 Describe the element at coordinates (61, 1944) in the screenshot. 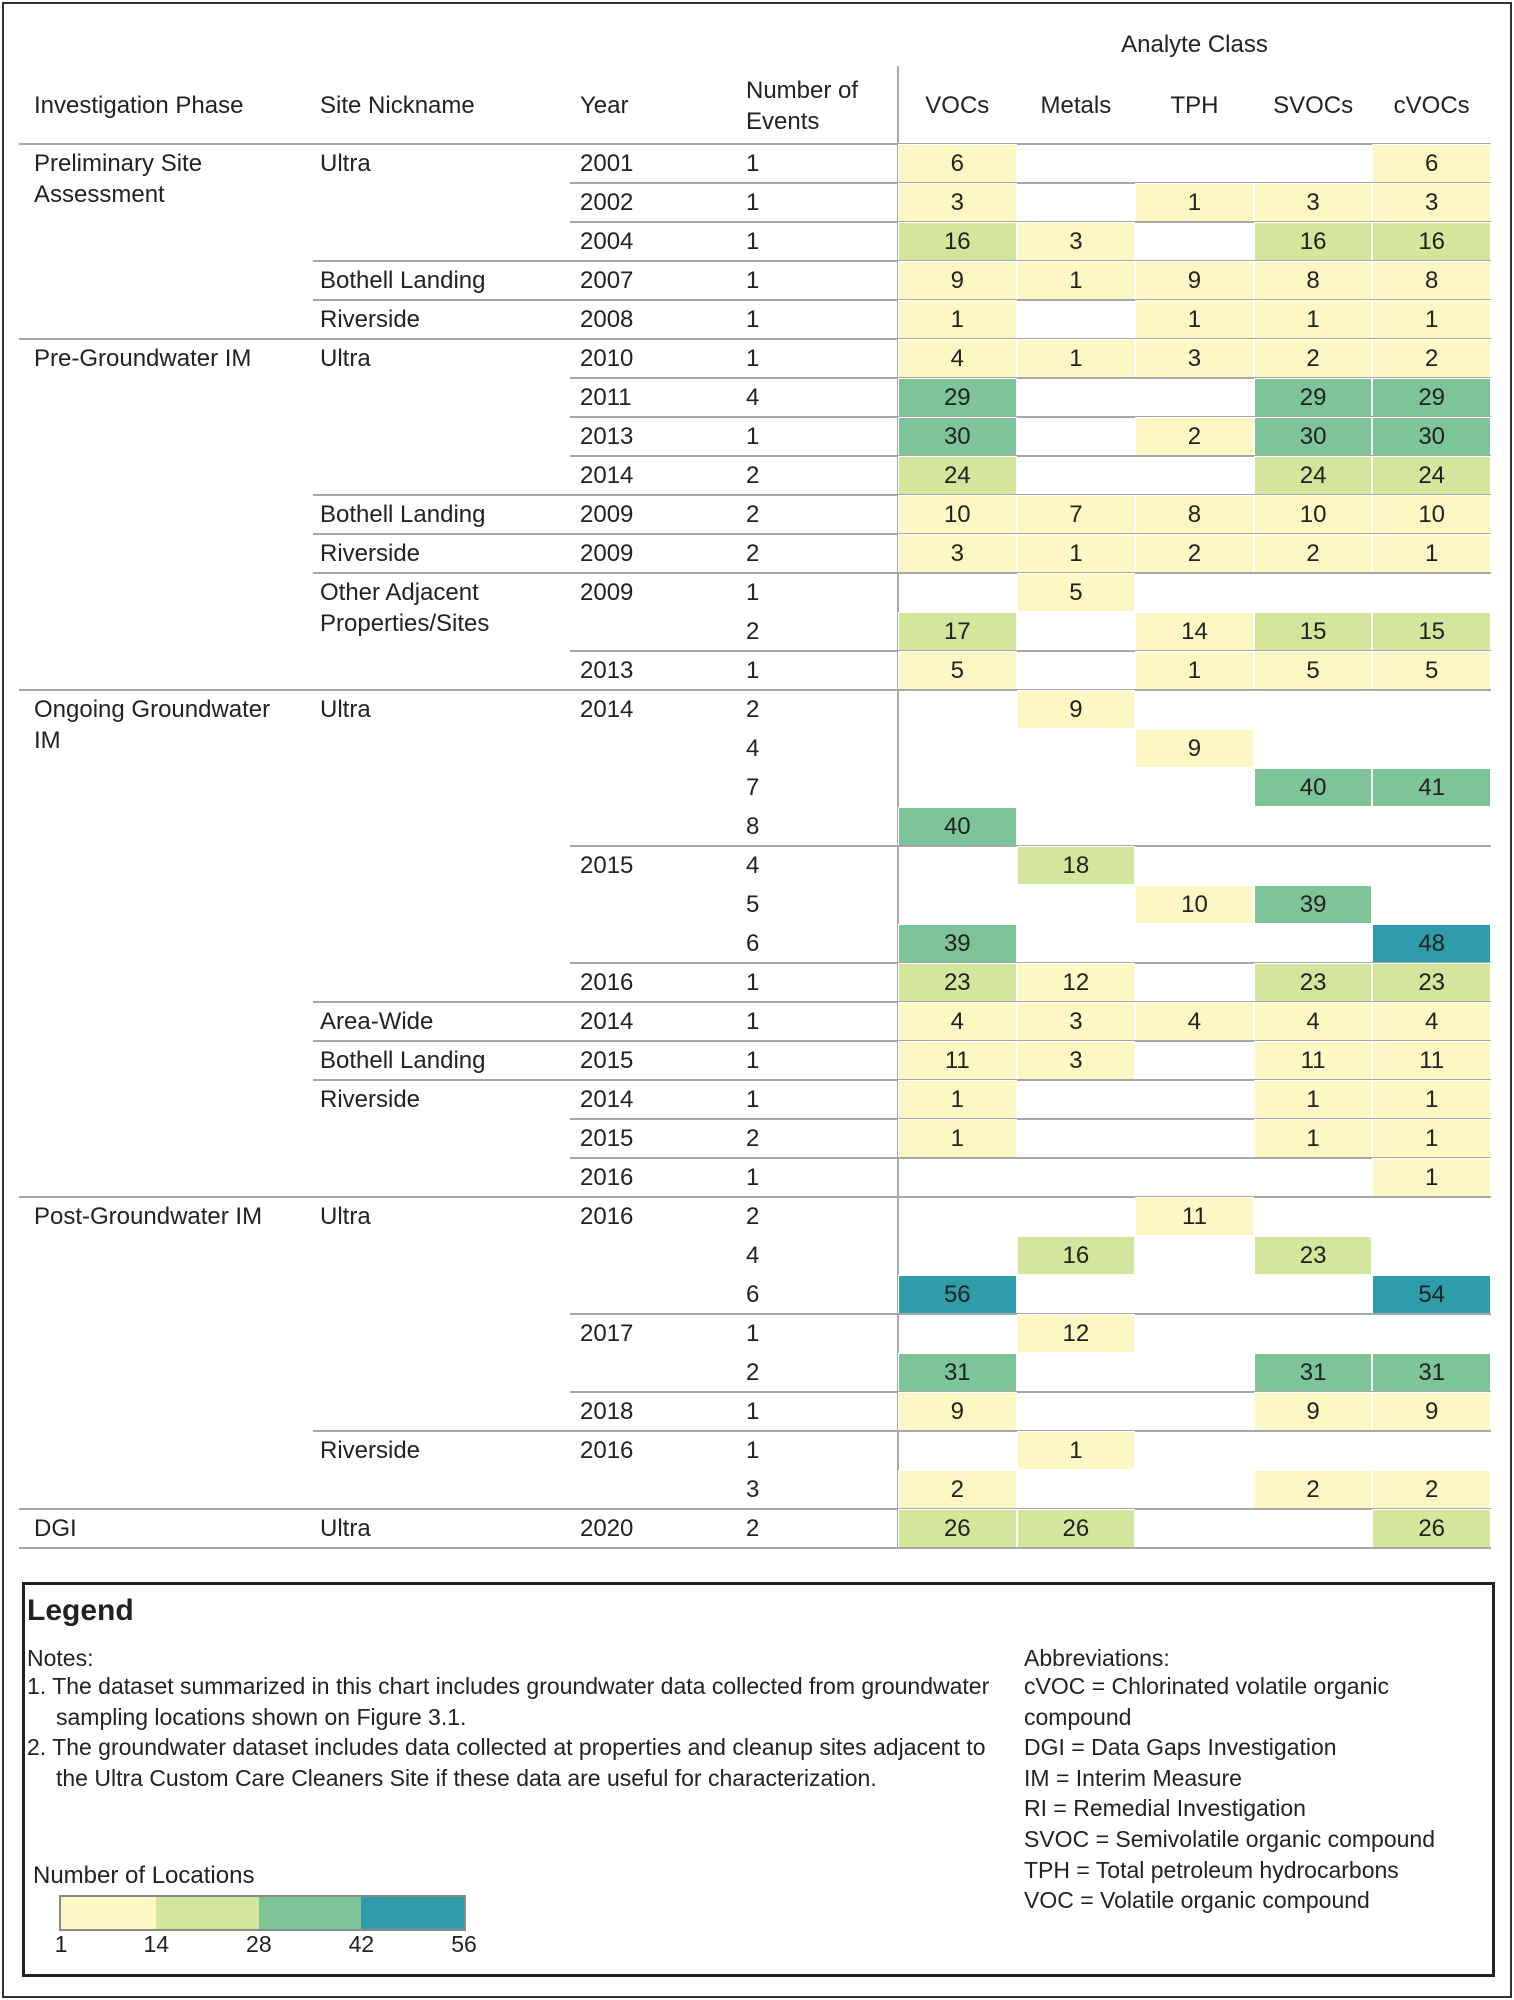

I see `scale-tick-label: 1` at that location.